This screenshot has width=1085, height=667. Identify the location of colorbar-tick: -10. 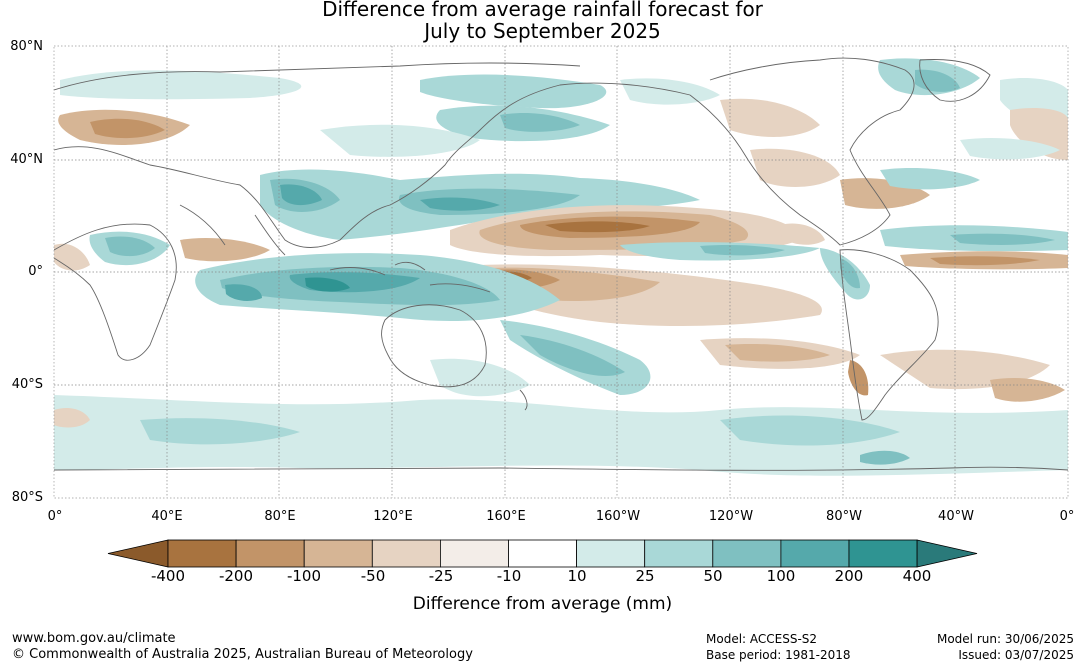
(509, 576).